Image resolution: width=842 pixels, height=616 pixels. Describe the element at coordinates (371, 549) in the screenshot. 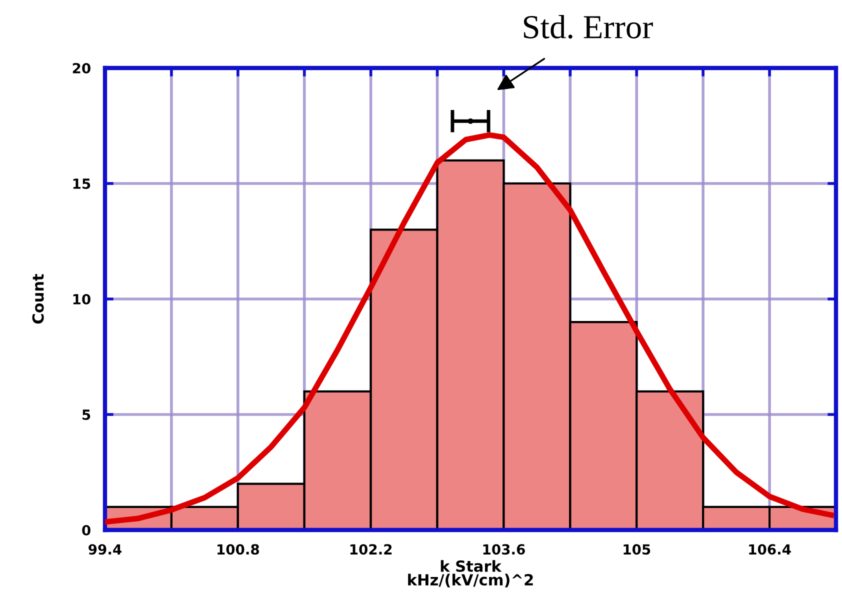

I see `x-tick-label: 102.2` at that location.